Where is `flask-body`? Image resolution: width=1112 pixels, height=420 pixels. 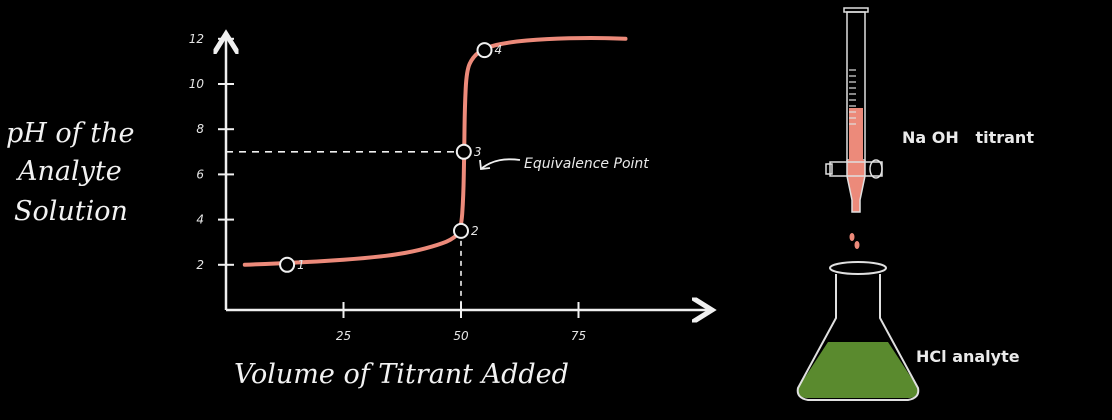 flask-body is located at coordinates (858, 337).